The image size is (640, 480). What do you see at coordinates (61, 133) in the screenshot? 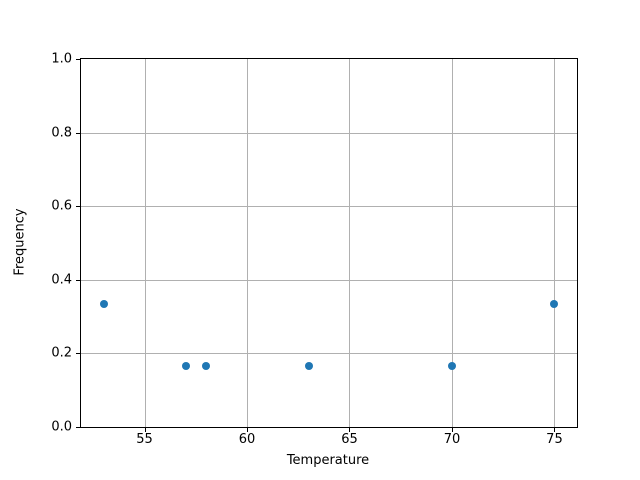
I see `y-tick-label: 0.8` at bounding box center [61, 133].